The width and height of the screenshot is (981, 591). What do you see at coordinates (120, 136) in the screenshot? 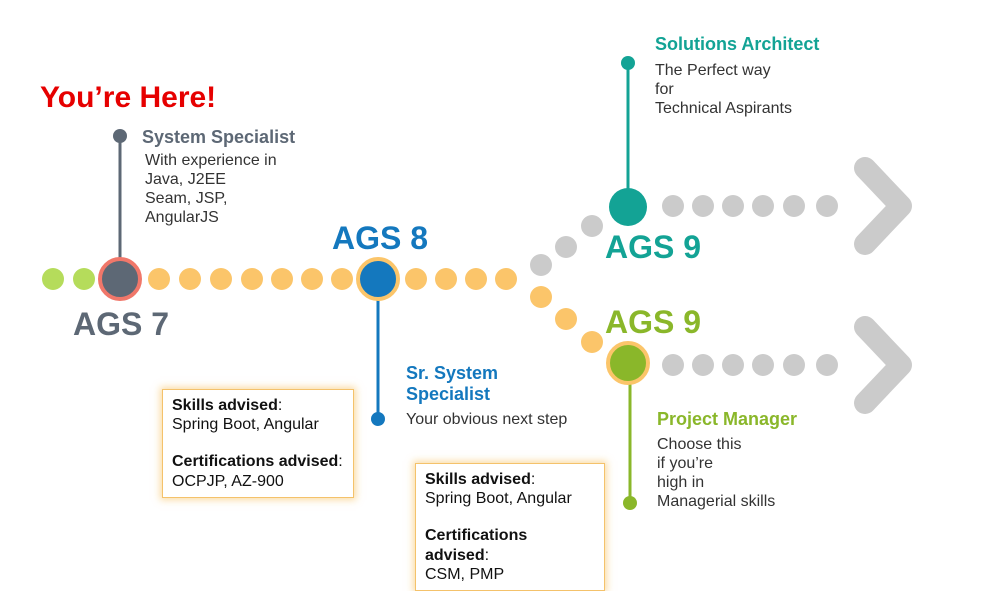
I see `ags7-stem-dot` at bounding box center [120, 136].